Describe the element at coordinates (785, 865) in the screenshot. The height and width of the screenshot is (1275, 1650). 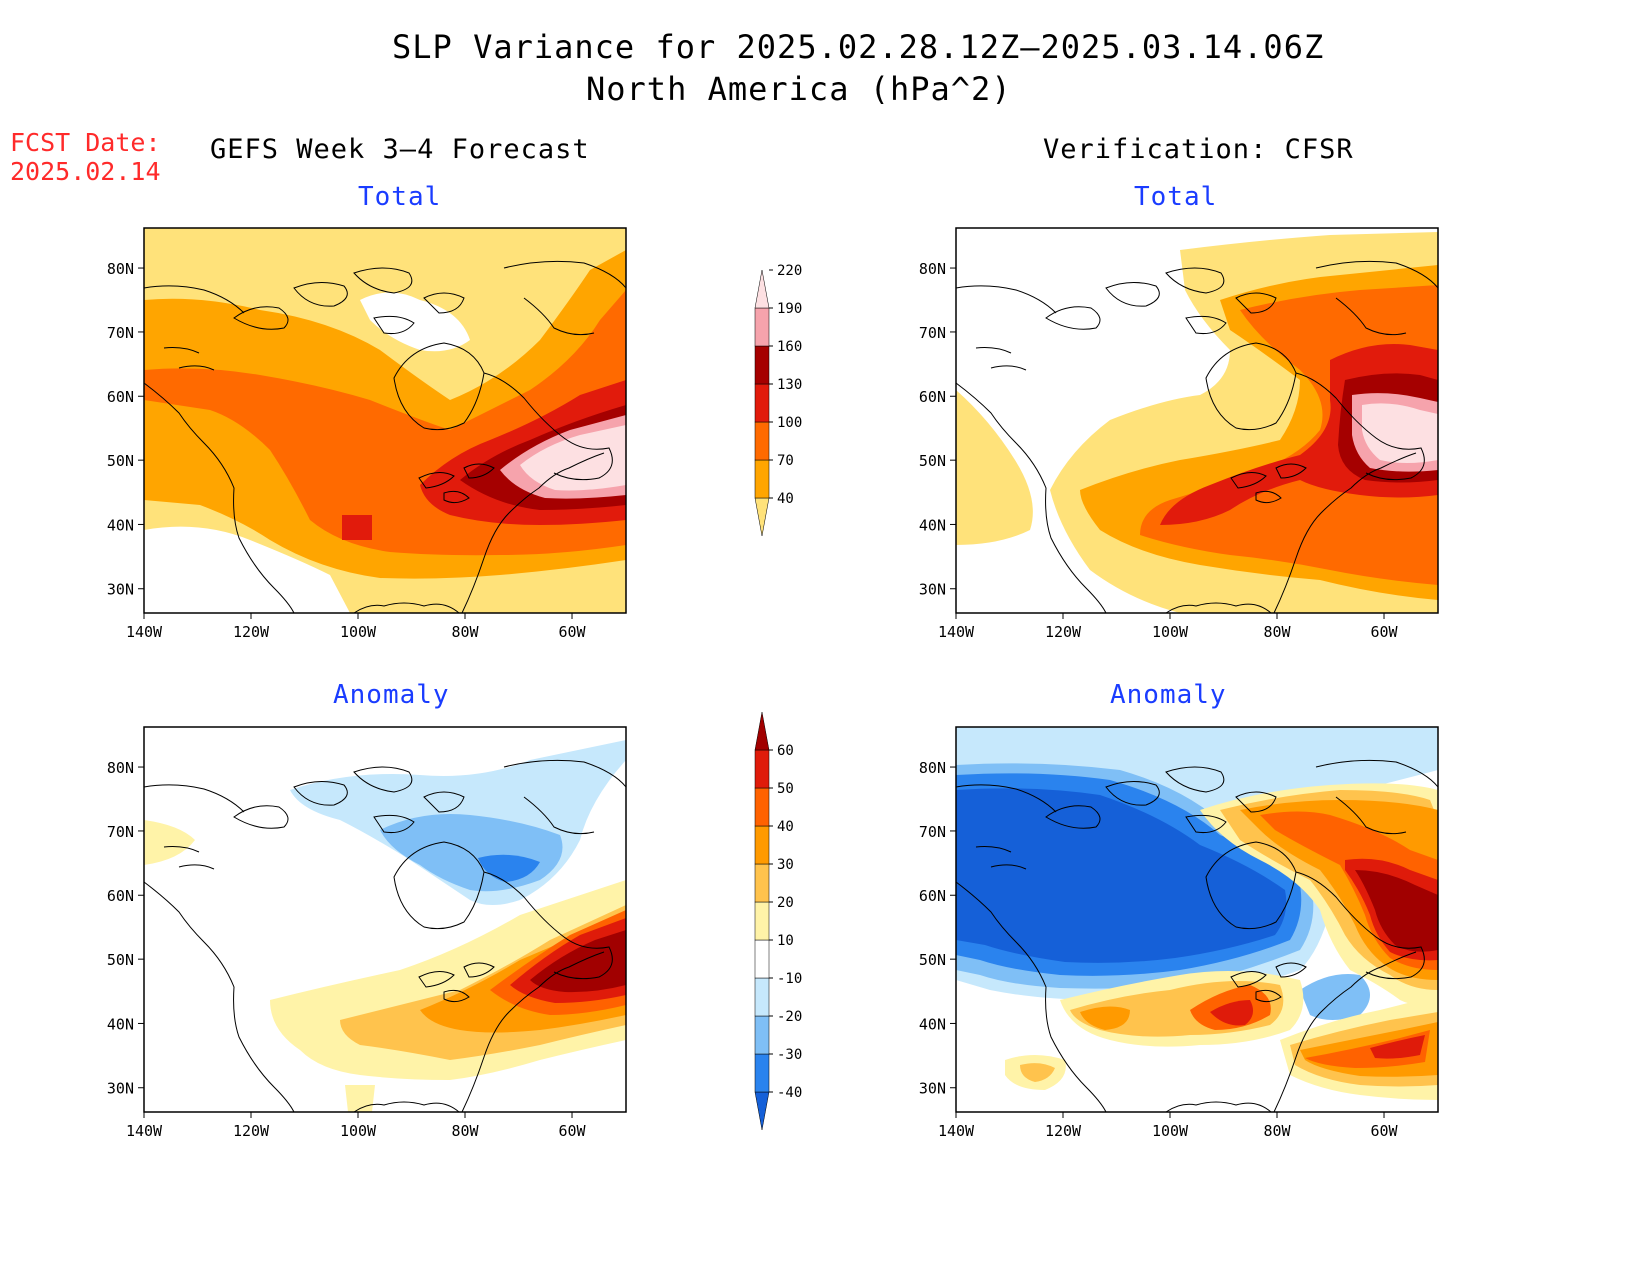
I see `colorbar-label: 30` at that location.